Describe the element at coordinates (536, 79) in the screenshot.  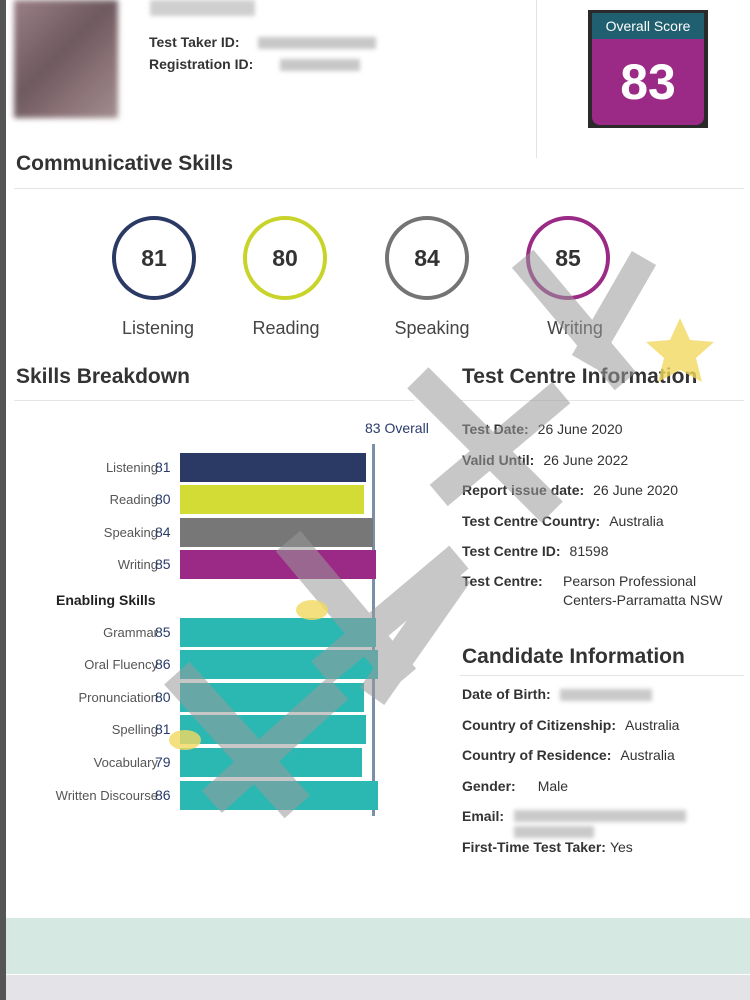
I see `header-divider` at that location.